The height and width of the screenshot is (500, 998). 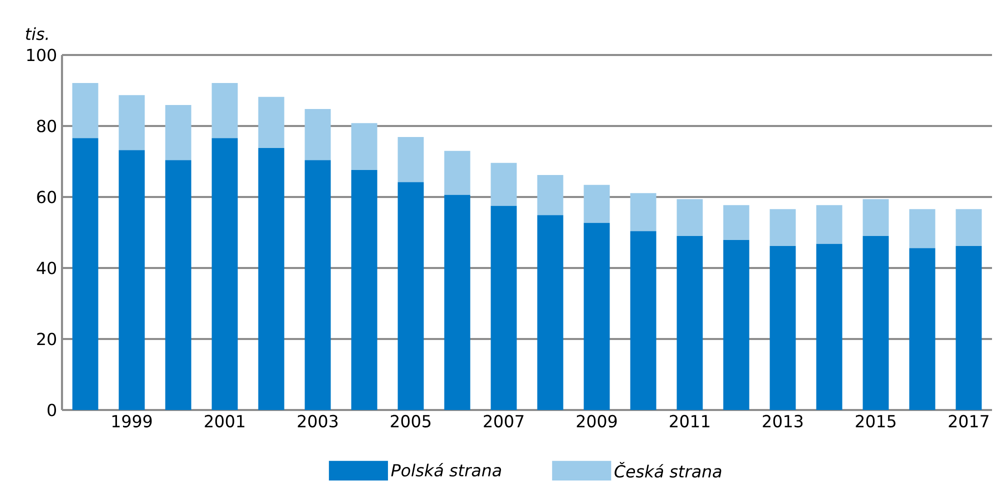 I want to click on x-tick-label: 2003, so click(x=318, y=421).